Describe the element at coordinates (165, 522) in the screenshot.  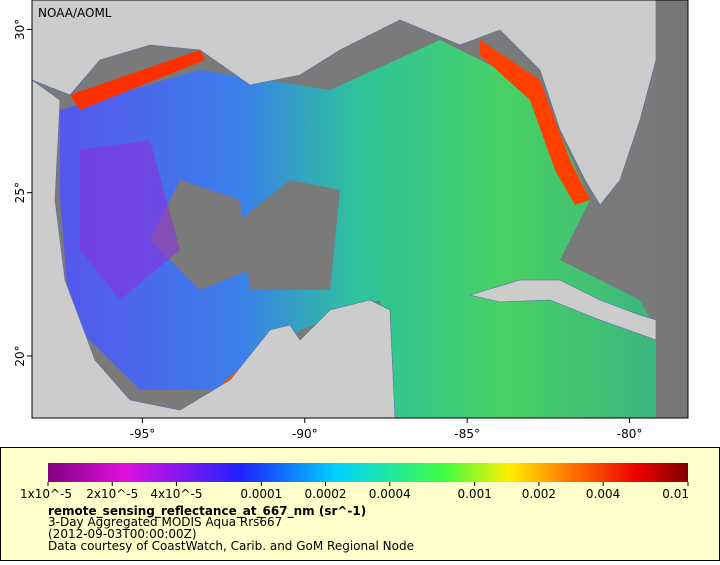
I see `legend-line: 3-Day Aggregated MODIS Aqua Rrs667` at that location.